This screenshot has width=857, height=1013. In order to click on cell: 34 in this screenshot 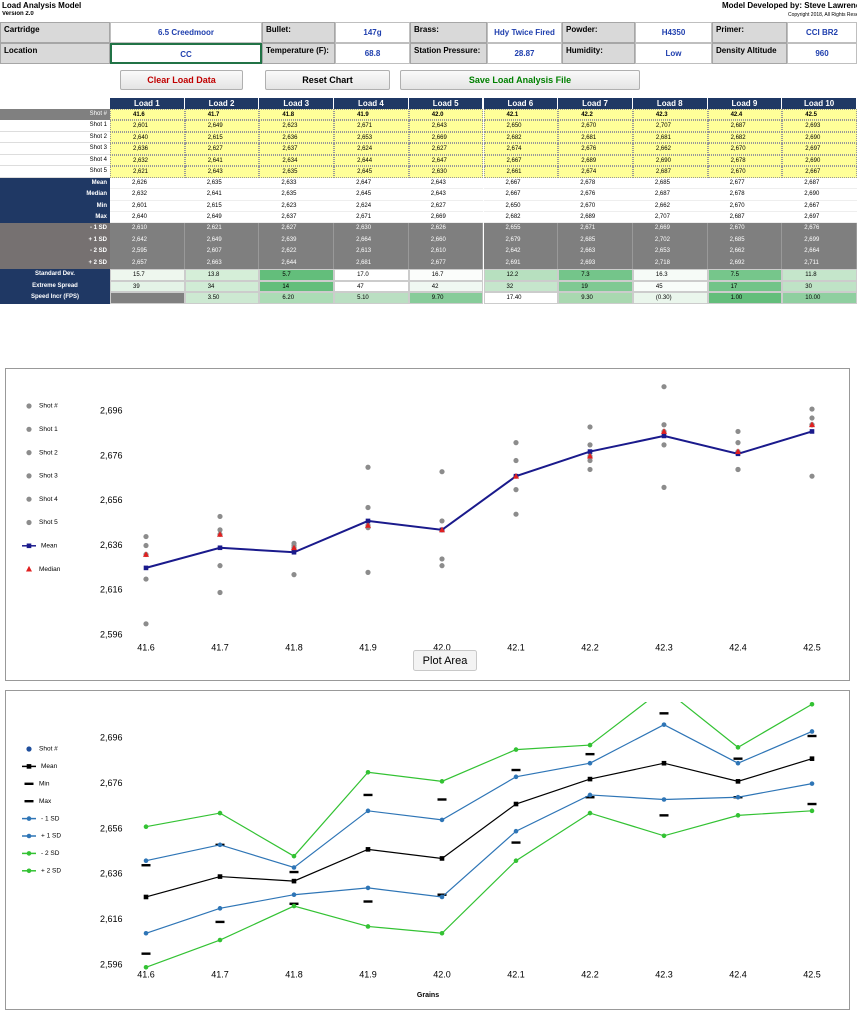, I will do `click(222, 286)`.